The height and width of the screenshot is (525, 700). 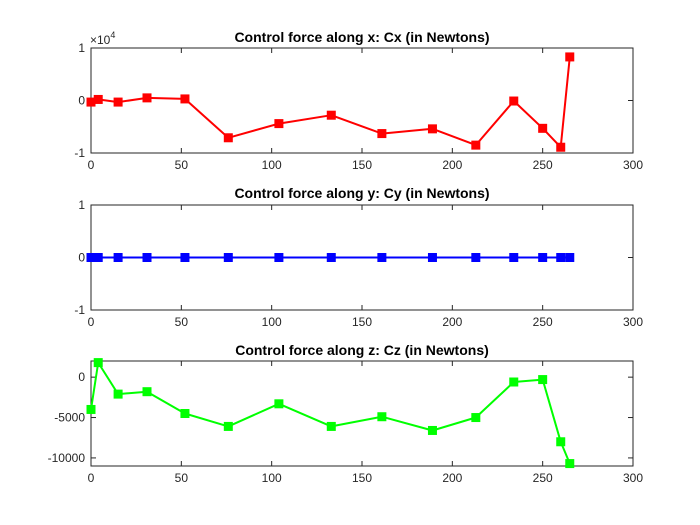 I want to click on subplot-cx-y-tick-label: 0, so click(x=81, y=101).